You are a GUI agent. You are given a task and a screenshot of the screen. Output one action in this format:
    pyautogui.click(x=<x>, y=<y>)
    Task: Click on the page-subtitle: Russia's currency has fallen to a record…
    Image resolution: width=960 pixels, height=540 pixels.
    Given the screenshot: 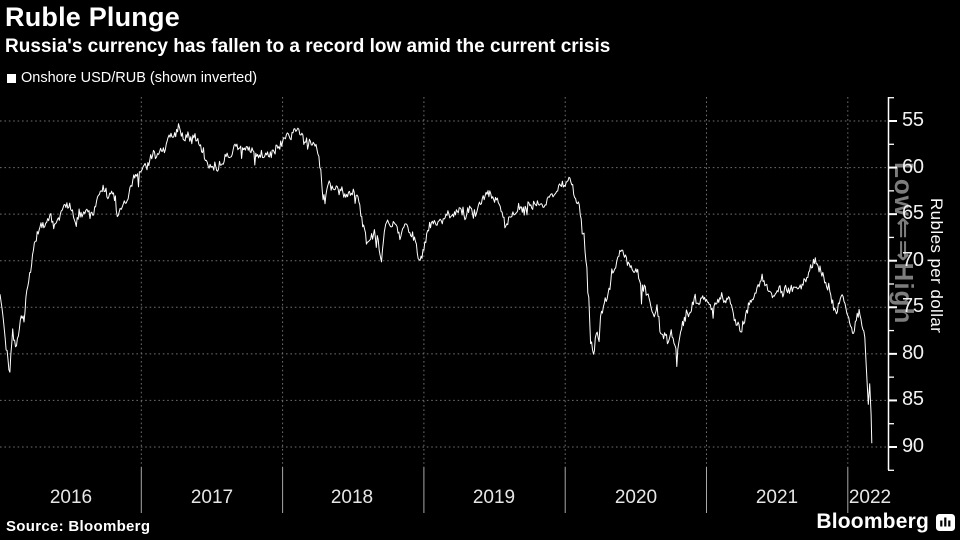 What is the action you would take?
    pyautogui.click(x=308, y=46)
    